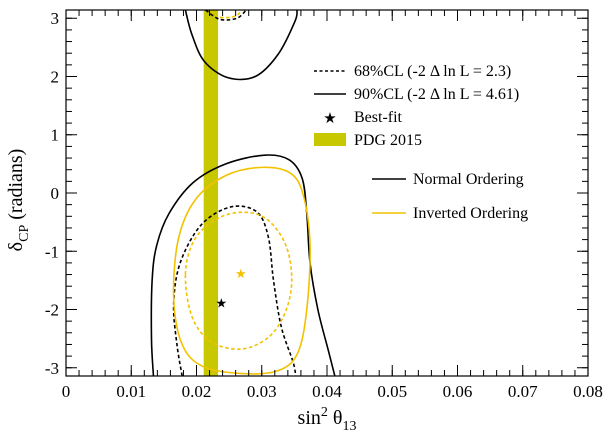  I want to click on y-axis-label-main: δ, so click(16, 246).